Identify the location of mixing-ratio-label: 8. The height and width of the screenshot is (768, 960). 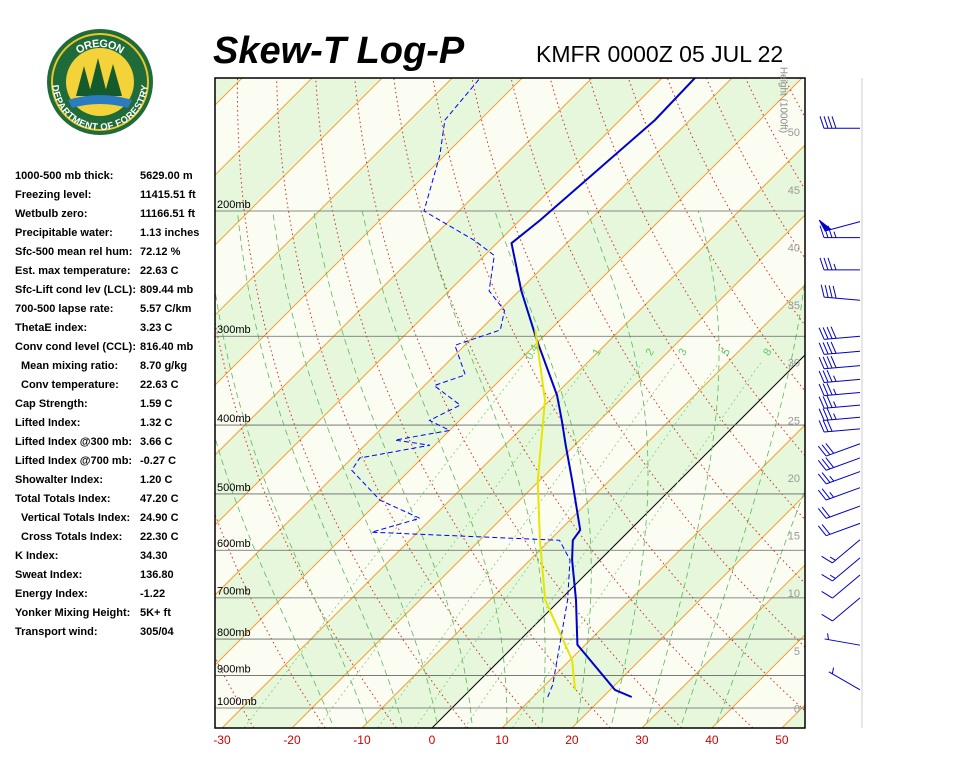
(767, 352).